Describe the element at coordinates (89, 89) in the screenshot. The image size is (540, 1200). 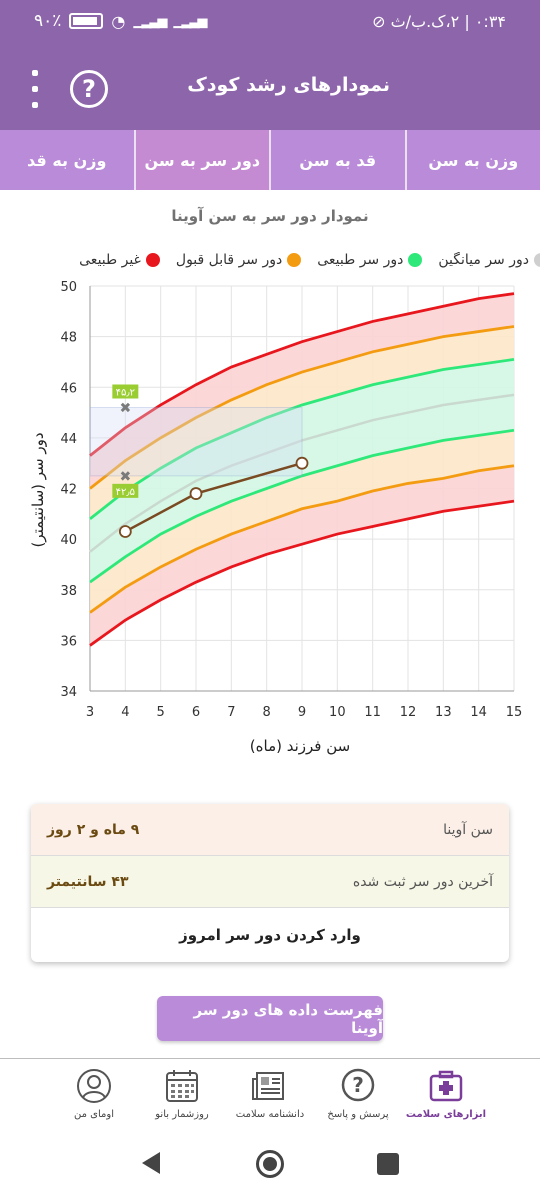
I see `question-circle-icon: ?` at that location.